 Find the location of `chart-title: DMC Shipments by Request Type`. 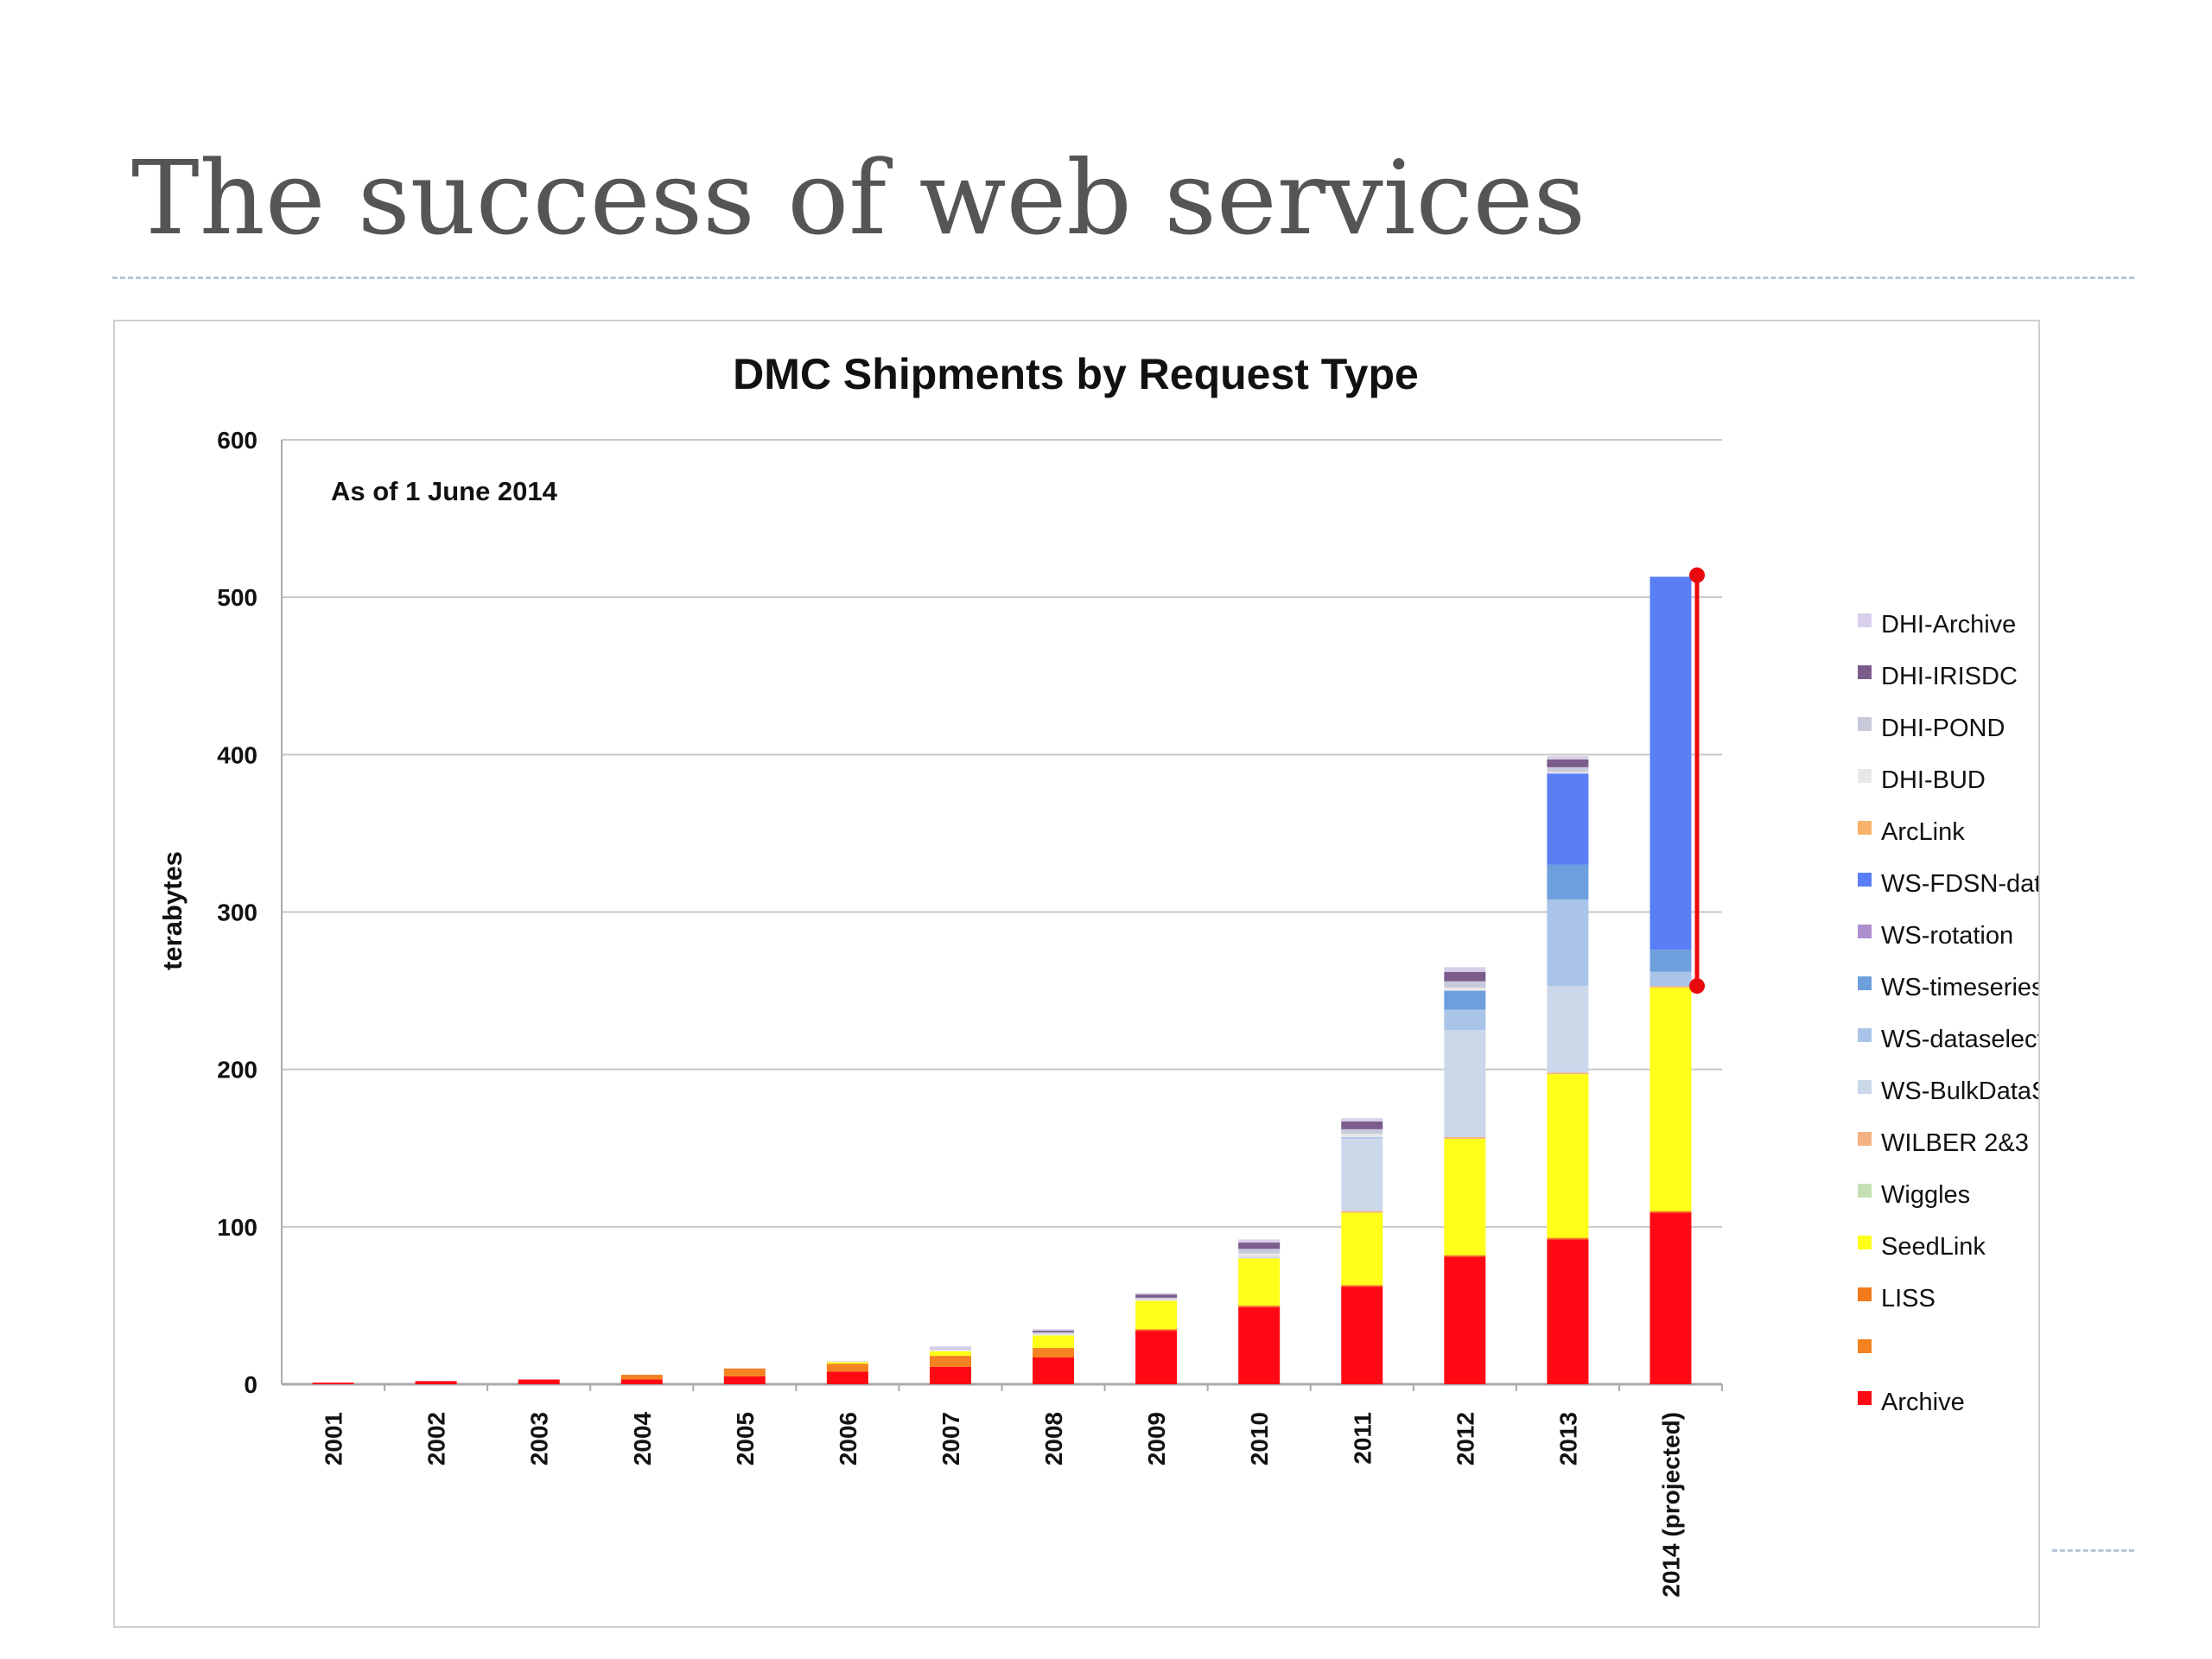

chart-title: DMC Shipments by Request Type is located at coordinates (1076, 374).